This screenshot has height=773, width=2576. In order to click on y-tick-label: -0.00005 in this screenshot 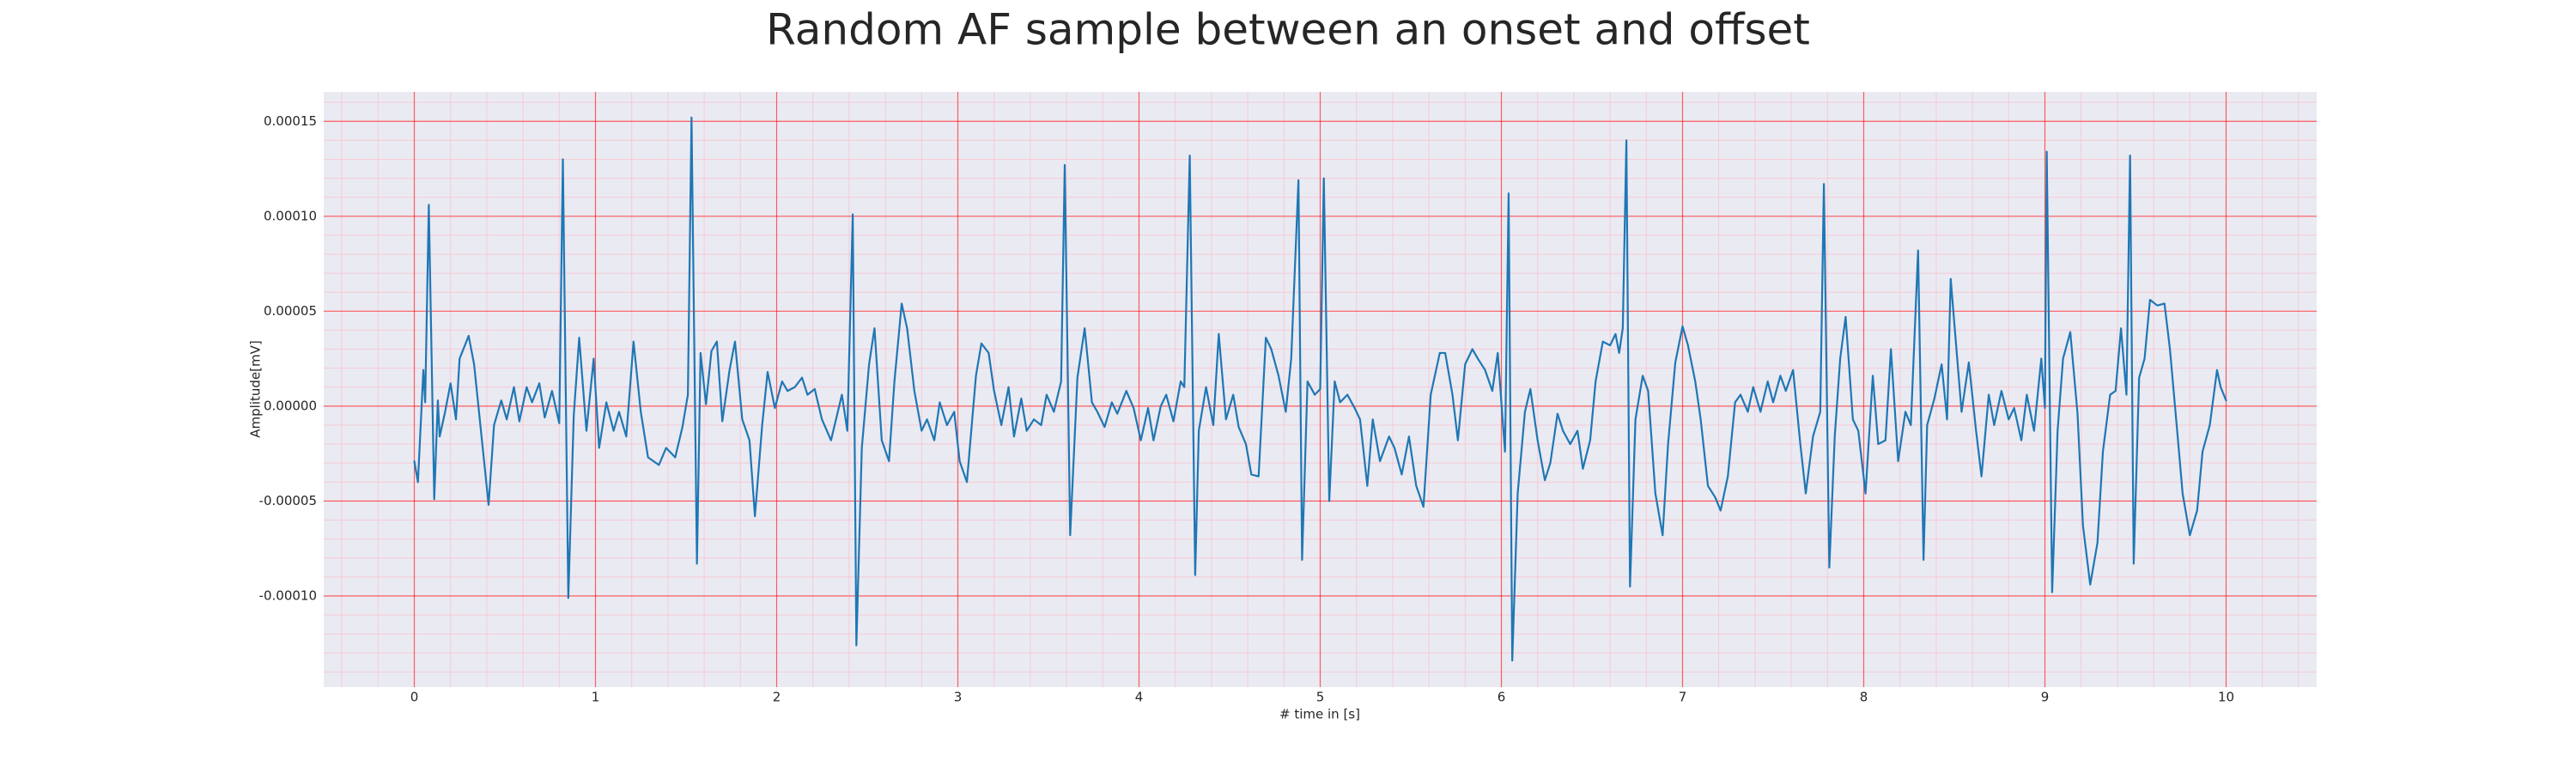, I will do `click(288, 500)`.